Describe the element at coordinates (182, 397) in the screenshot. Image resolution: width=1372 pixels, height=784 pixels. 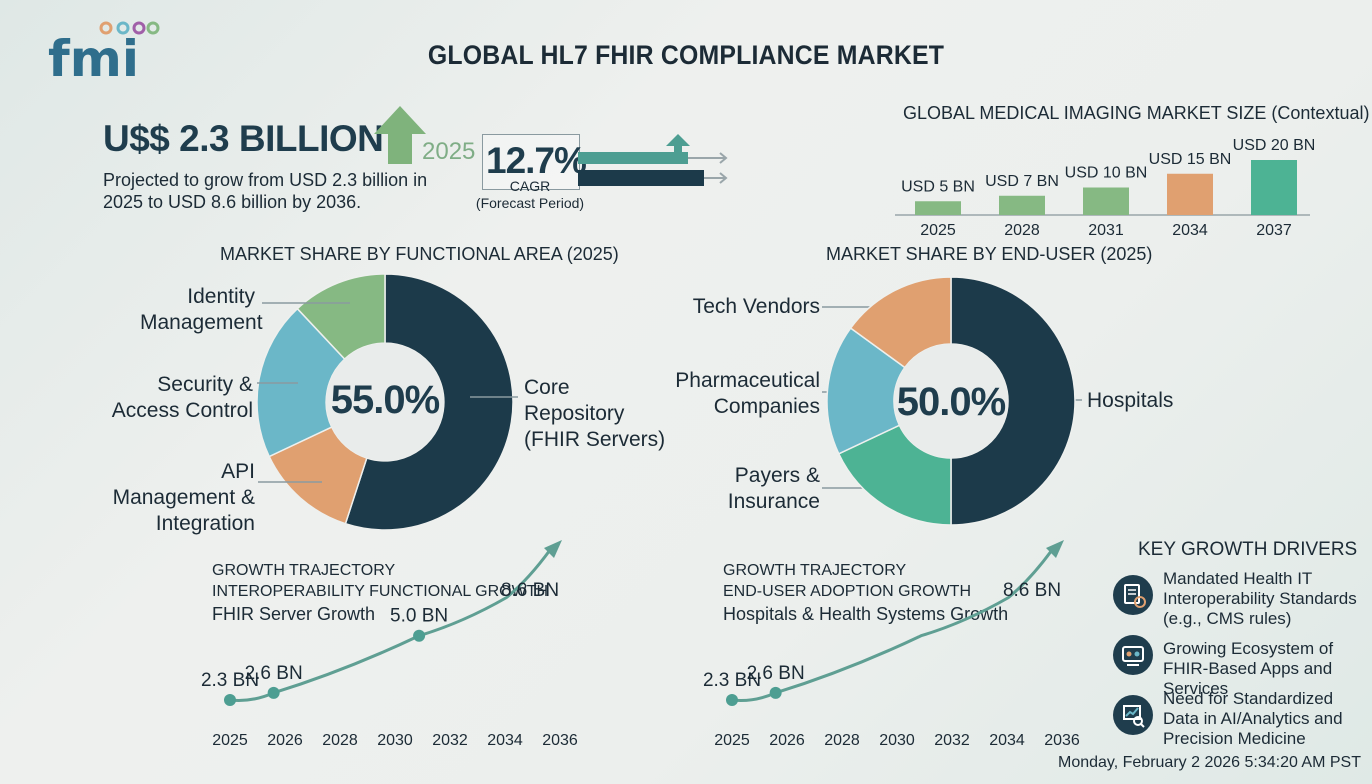
I see `label-security-access: Security & Access Control` at that location.